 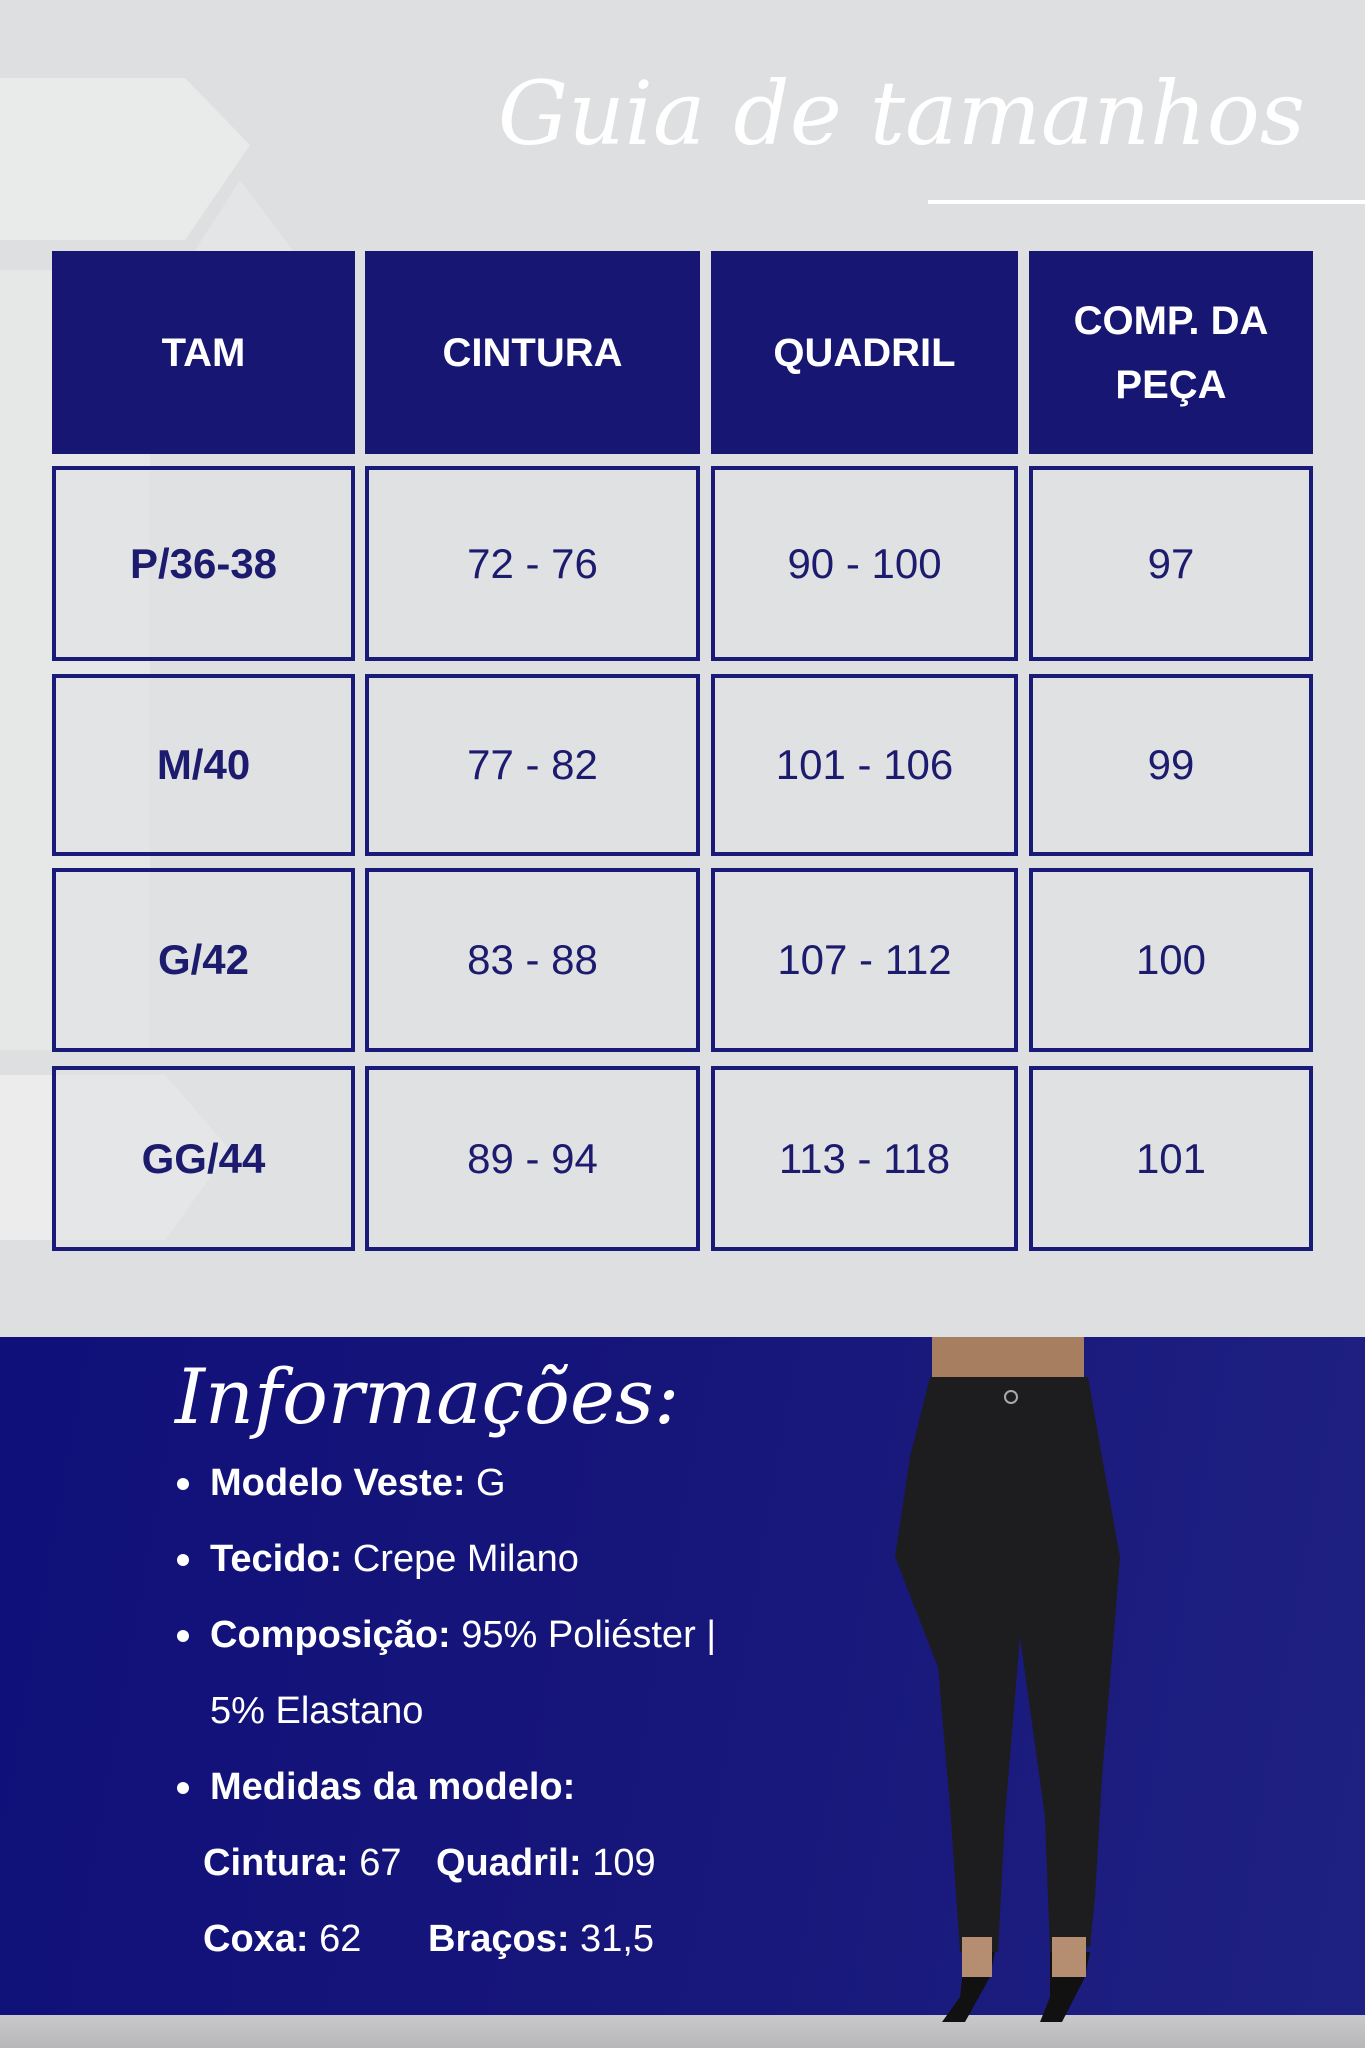 I want to click on table-cell: 99, so click(x=1171, y=765).